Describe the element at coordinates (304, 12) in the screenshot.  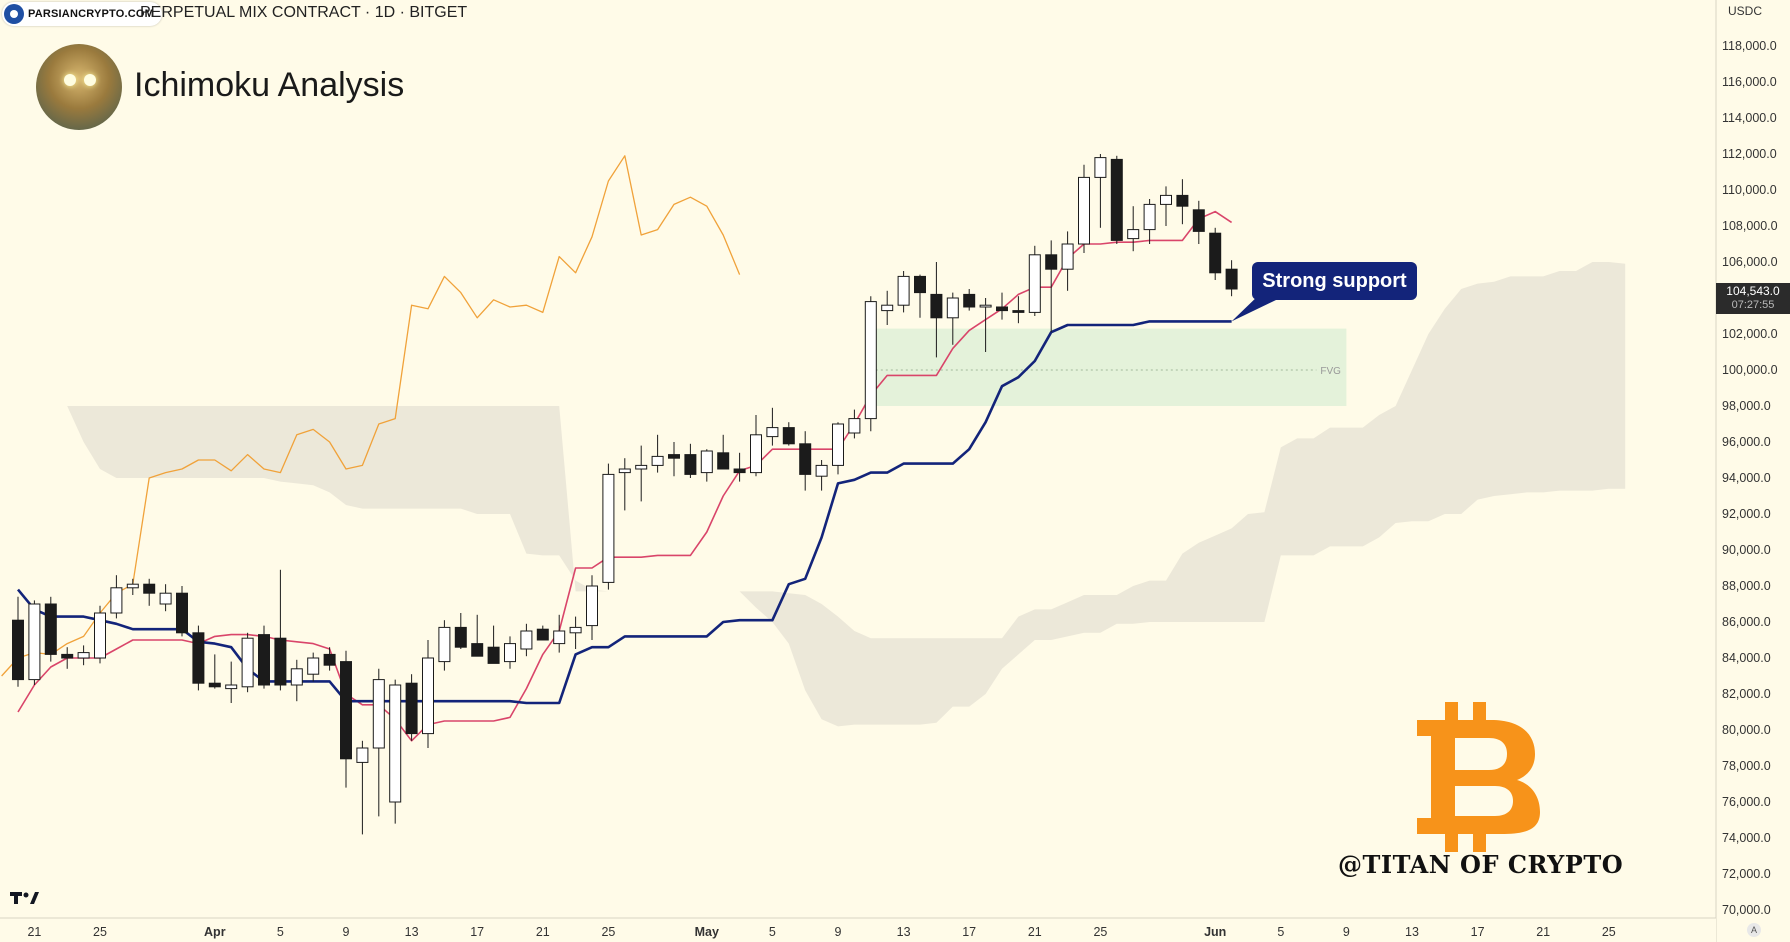
I see `symbol-line: PERPETUAL MIX CONTRACT · 1D · BITGET` at that location.